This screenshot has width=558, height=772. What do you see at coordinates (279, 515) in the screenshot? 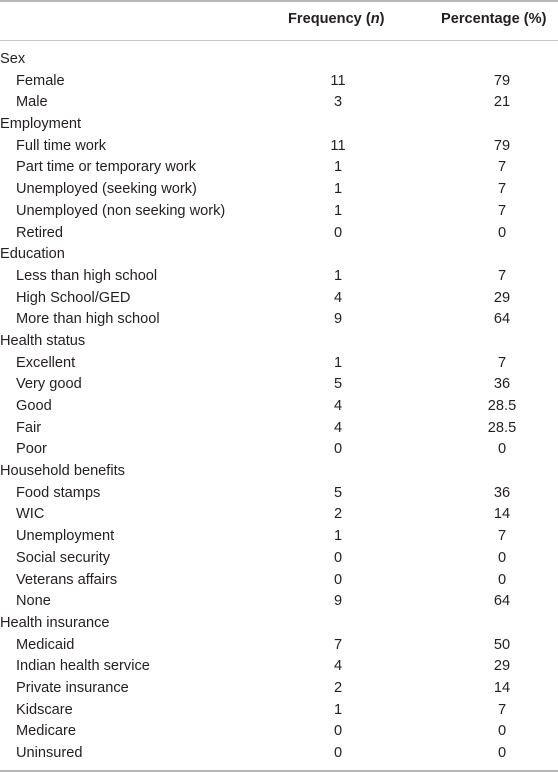
I see `table-row: WIC 2 14` at bounding box center [279, 515].